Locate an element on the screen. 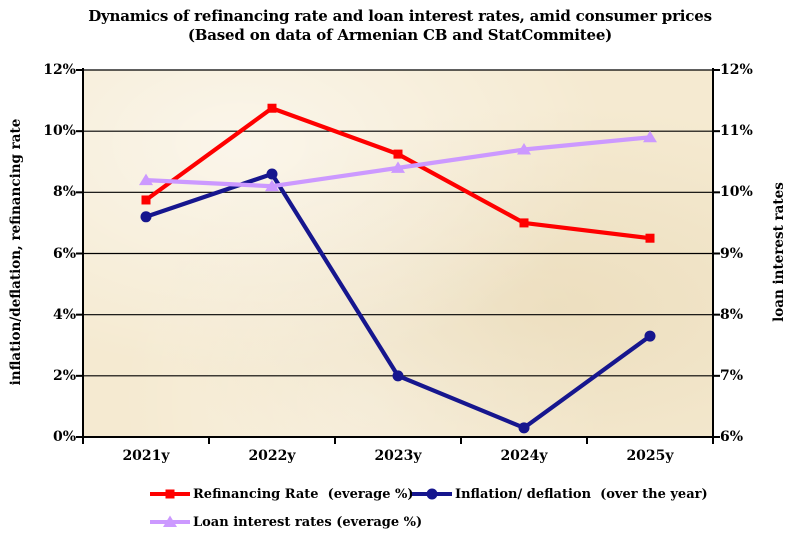 Image resolution: width=800 pixels, height=540 pixels. right-axis-tick-label: 12% is located at coordinates (736, 70).